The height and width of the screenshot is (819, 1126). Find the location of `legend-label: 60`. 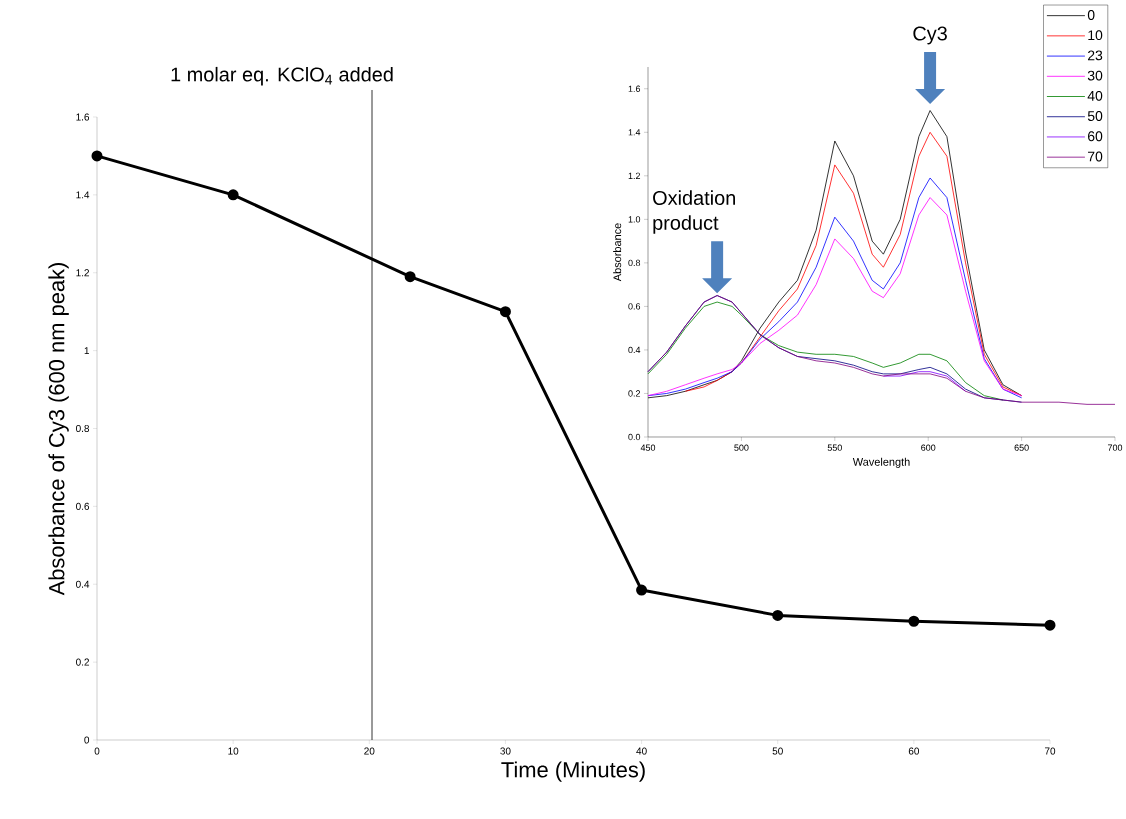

legend-label: 60 is located at coordinates (1095, 136).